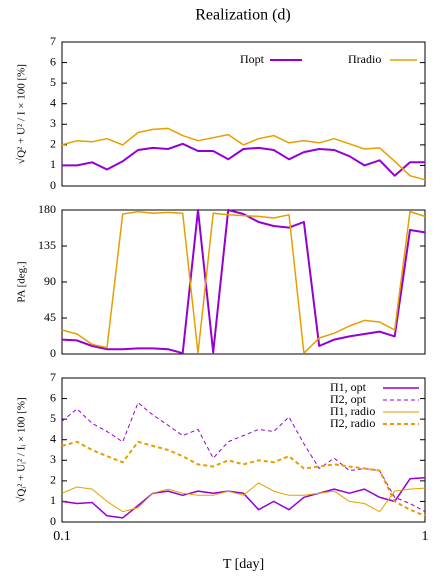  I want to click on legend-label: Π2, opt, so click(348, 399).